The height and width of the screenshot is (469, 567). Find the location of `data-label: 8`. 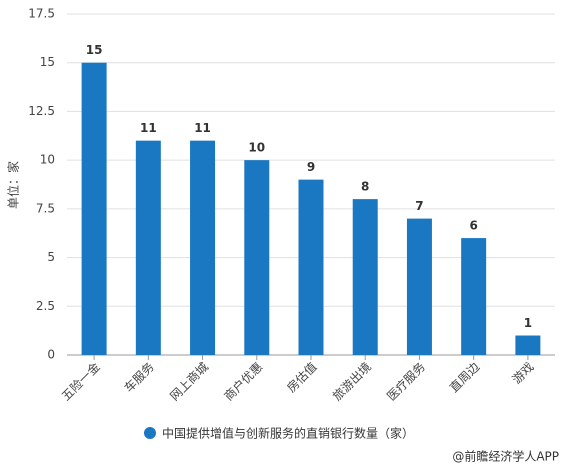

data-label: 8 is located at coordinates (365, 187).